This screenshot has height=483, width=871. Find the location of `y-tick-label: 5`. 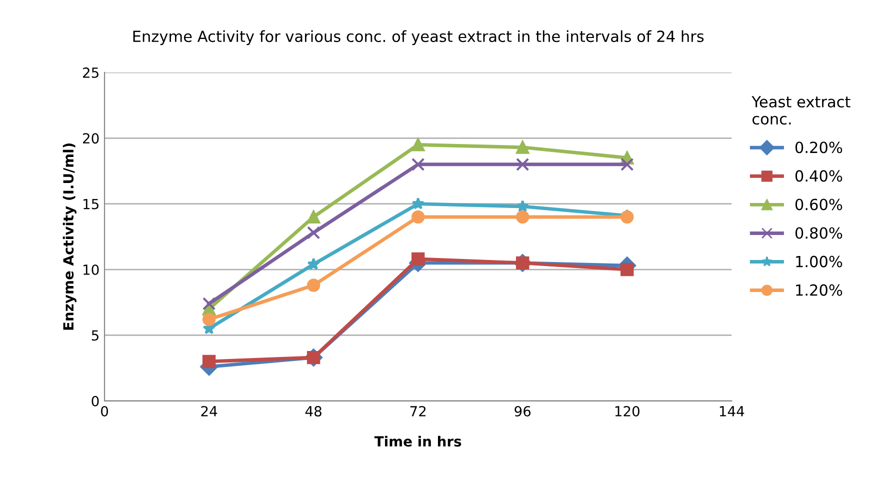

y-tick-label: 5 is located at coordinates (95, 335).